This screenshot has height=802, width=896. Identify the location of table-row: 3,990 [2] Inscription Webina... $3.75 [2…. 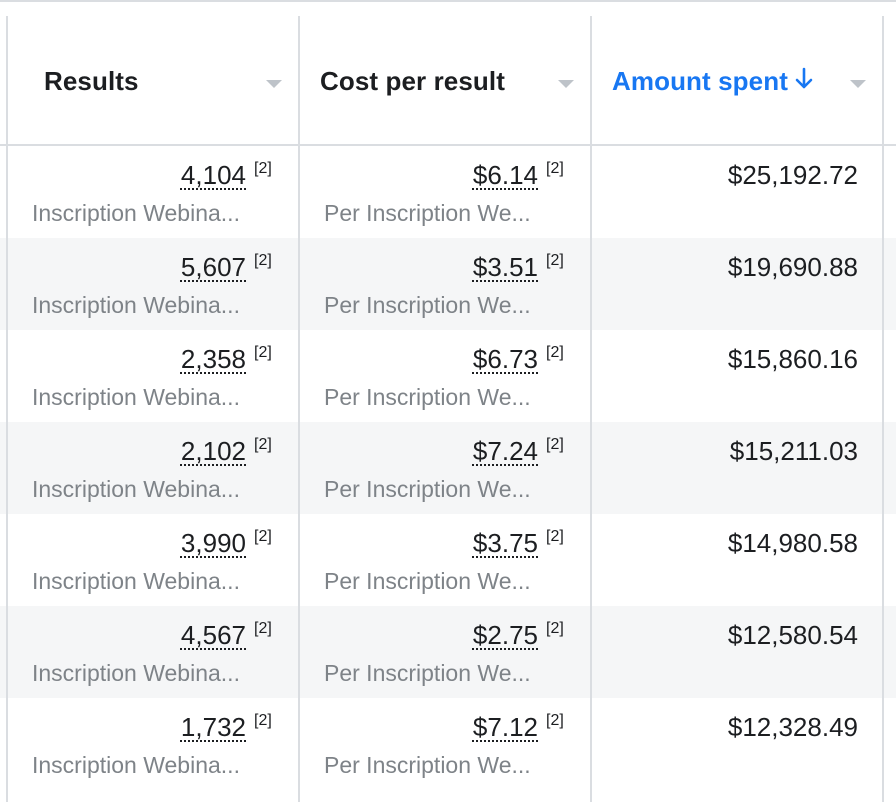
(448, 560).